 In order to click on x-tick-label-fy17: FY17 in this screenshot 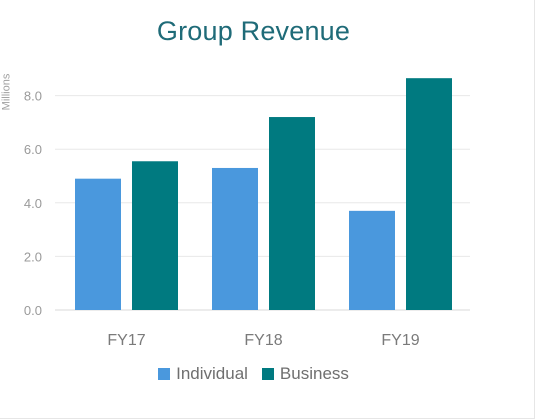, I will do `click(126, 340)`.